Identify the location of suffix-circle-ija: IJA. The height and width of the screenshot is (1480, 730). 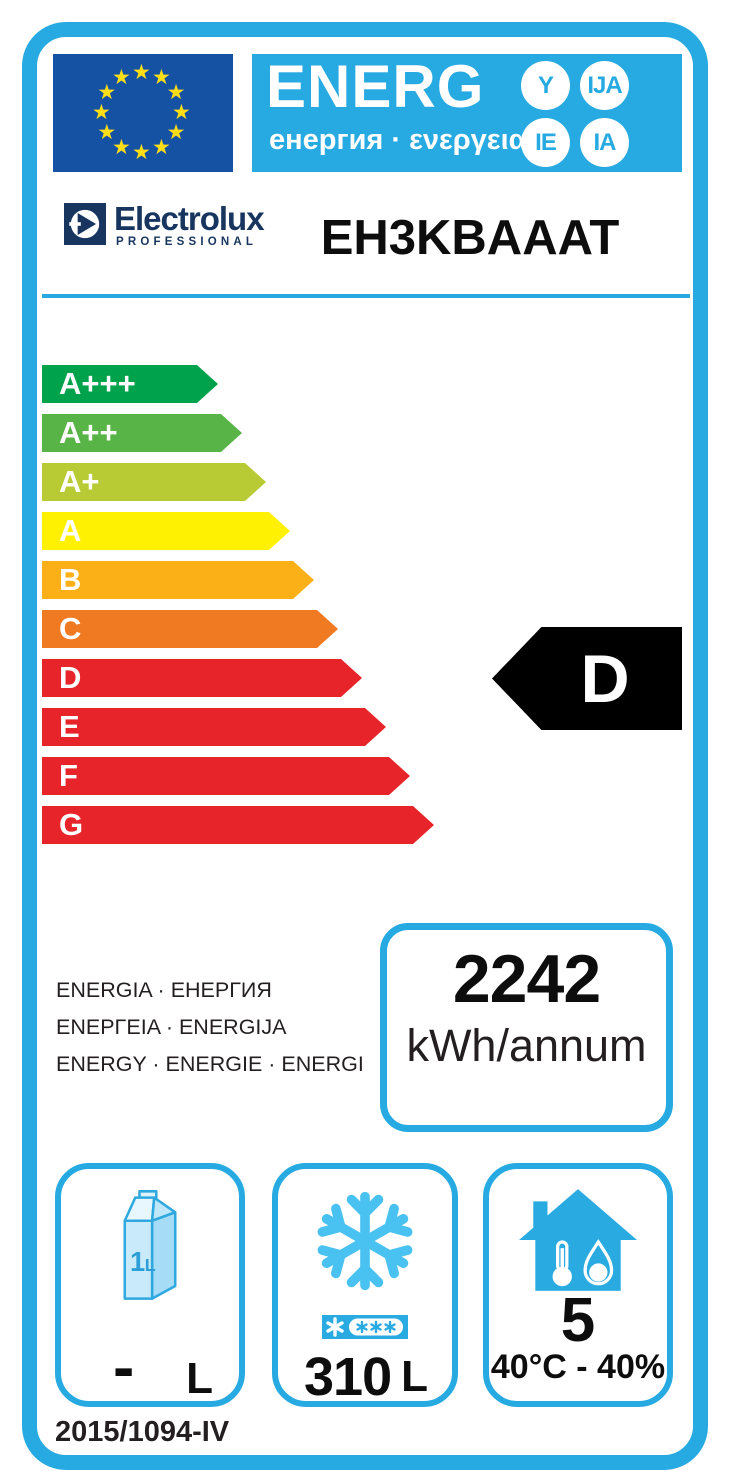
(604, 85).